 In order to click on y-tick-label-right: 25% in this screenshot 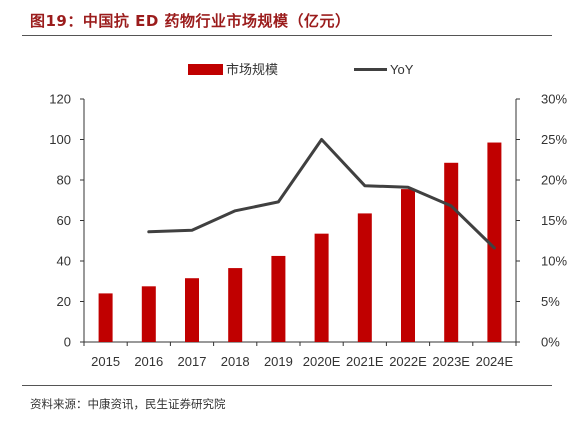, I will do `click(554, 139)`.